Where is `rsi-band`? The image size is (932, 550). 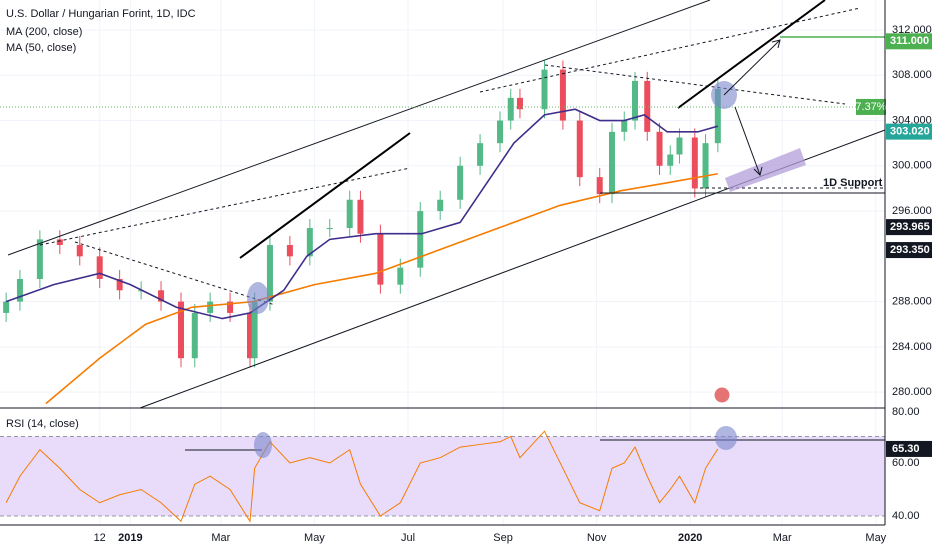 rsi-band is located at coordinates (442, 476).